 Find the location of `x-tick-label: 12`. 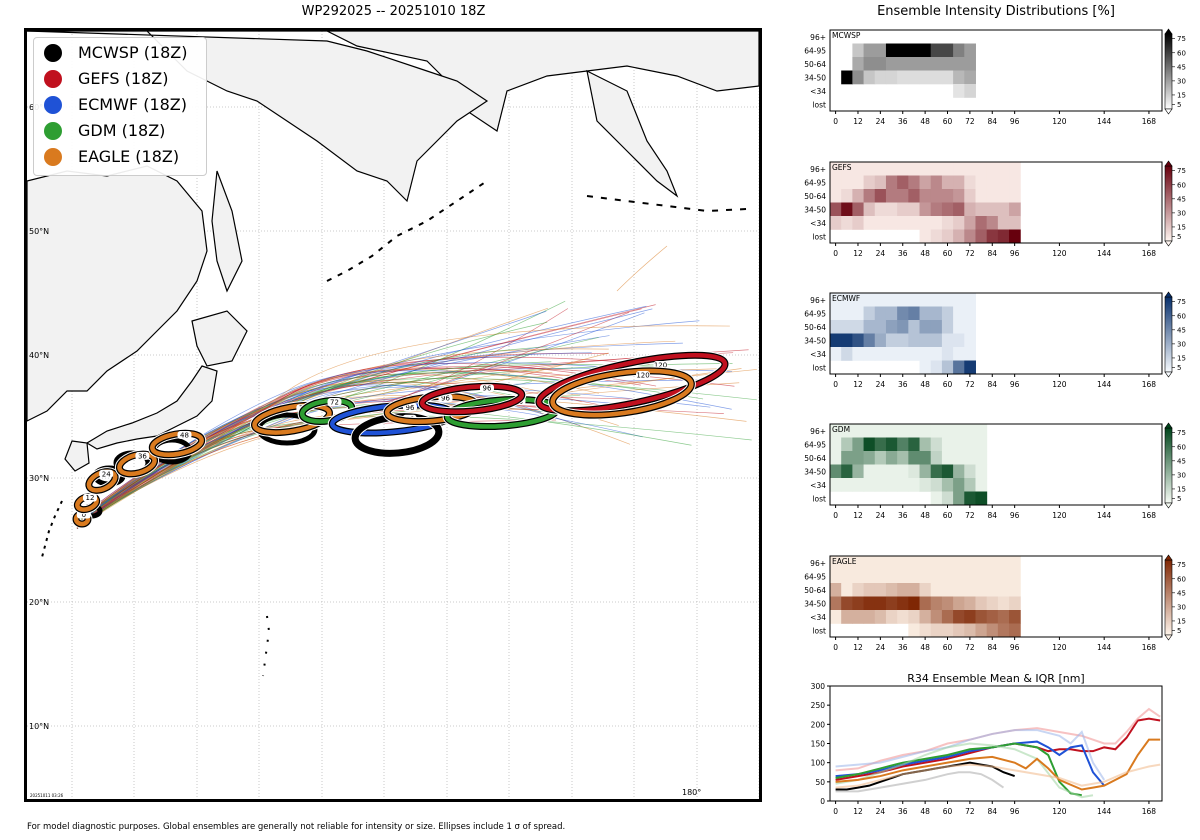

x-tick-label: 12 is located at coordinates (858, 121).